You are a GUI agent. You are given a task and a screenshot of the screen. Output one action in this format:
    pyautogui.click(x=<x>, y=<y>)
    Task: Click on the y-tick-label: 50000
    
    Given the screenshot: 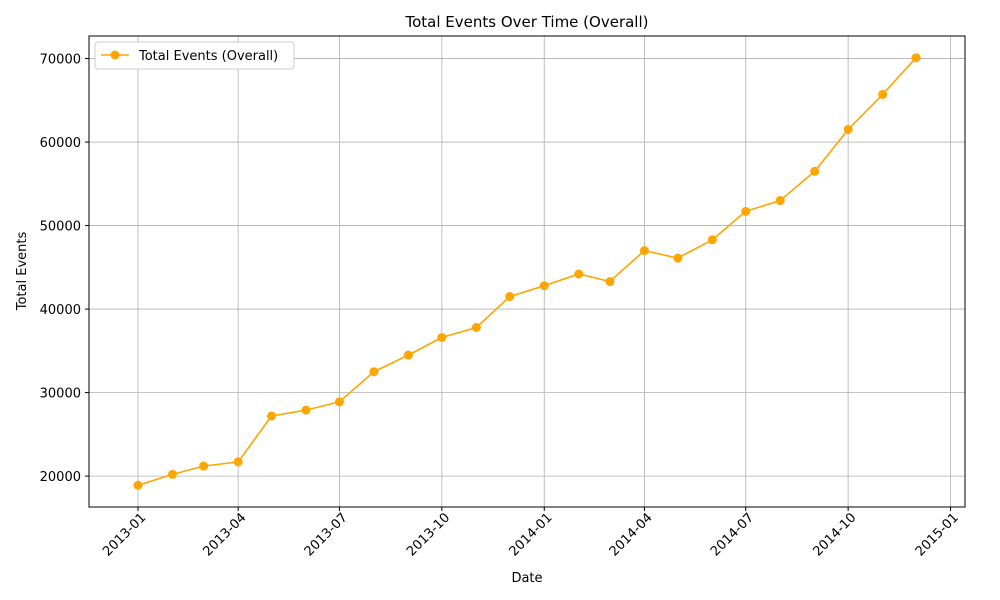 What is the action you would take?
    pyautogui.click(x=60, y=227)
    